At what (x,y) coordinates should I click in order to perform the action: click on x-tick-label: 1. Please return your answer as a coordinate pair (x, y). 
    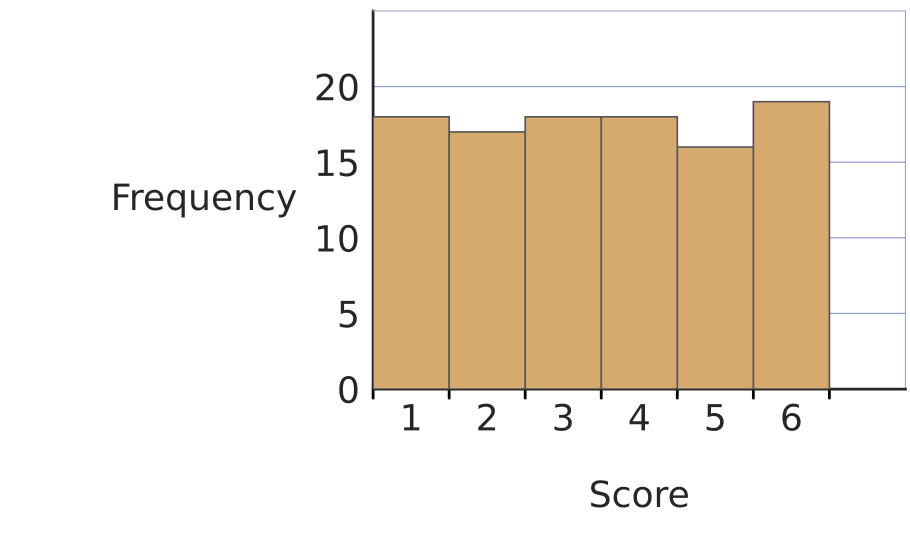
    Looking at the image, I should click on (412, 417).